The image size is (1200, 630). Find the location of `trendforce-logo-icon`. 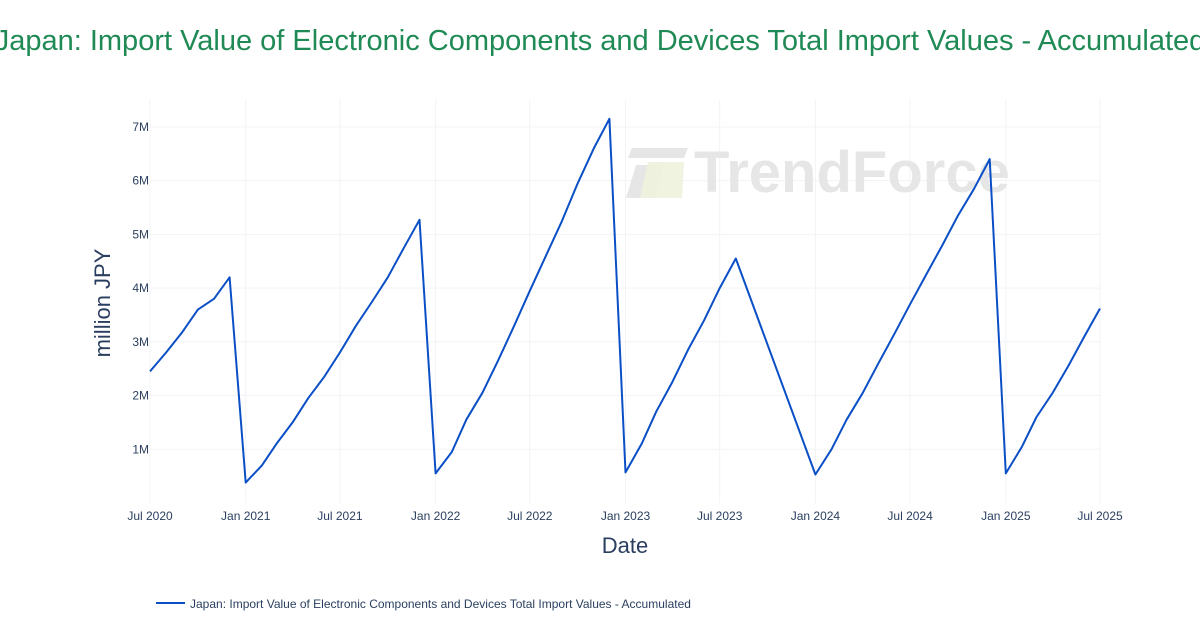

trendforce-logo-icon is located at coordinates (657, 173).